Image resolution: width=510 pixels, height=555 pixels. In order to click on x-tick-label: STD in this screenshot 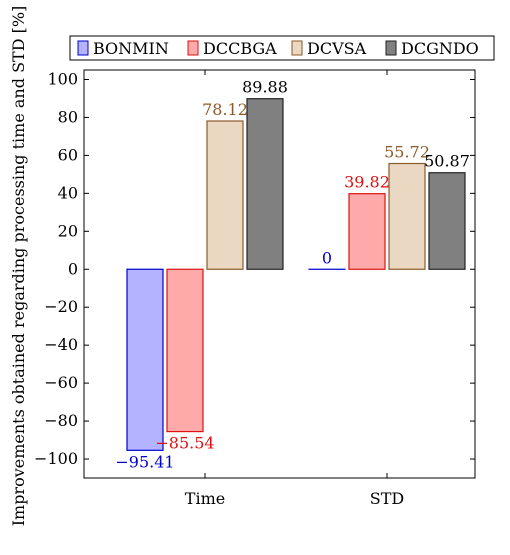, I will do `click(387, 498)`.